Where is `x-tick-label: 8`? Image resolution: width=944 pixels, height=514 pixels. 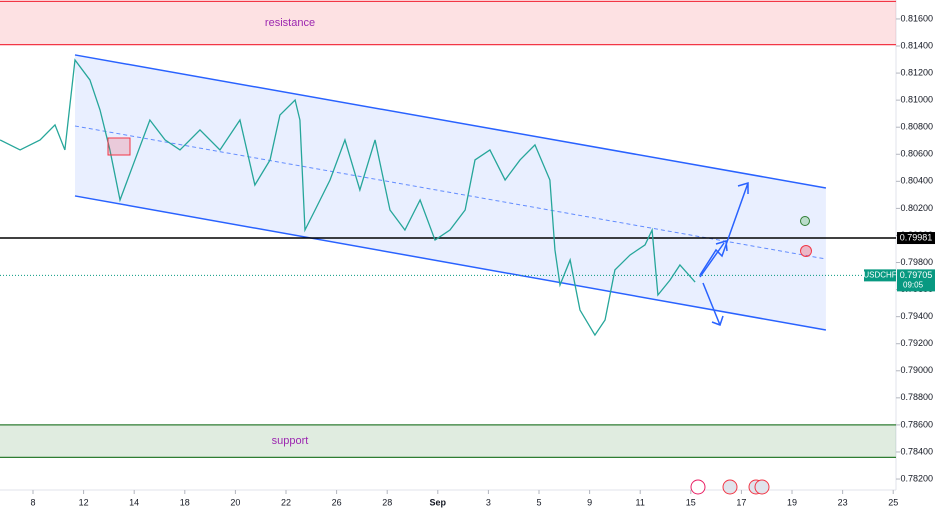 x-tick-label: 8 is located at coordinates (32, 502).